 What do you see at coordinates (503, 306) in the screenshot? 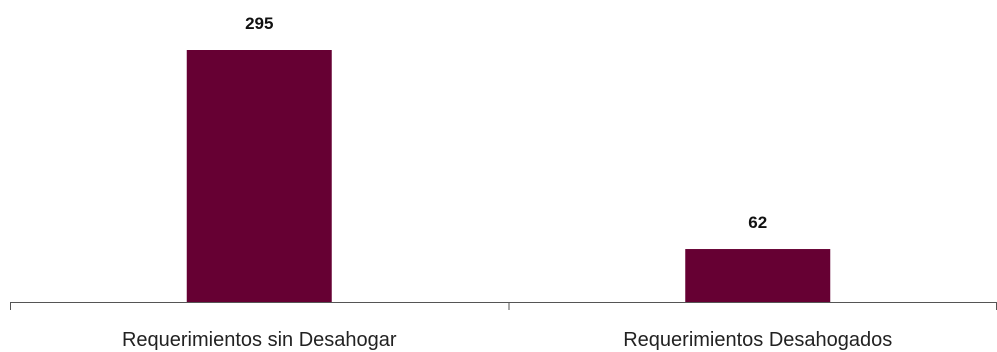
I see `x-axis` at bounding box center [503, 306].